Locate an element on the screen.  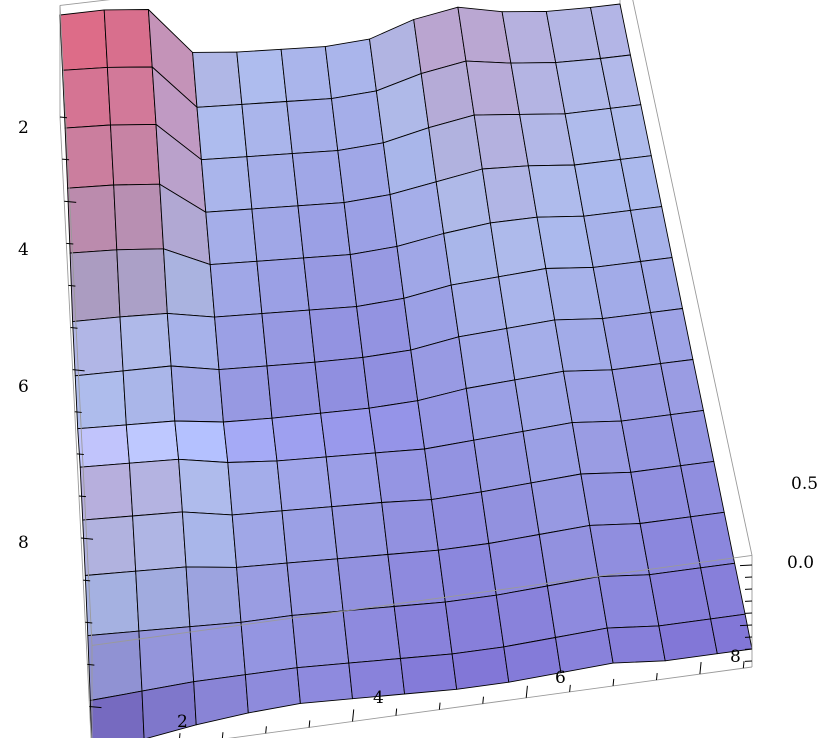
z-tick-label-0.5: 0.5 is located at coordinates (804, 484).